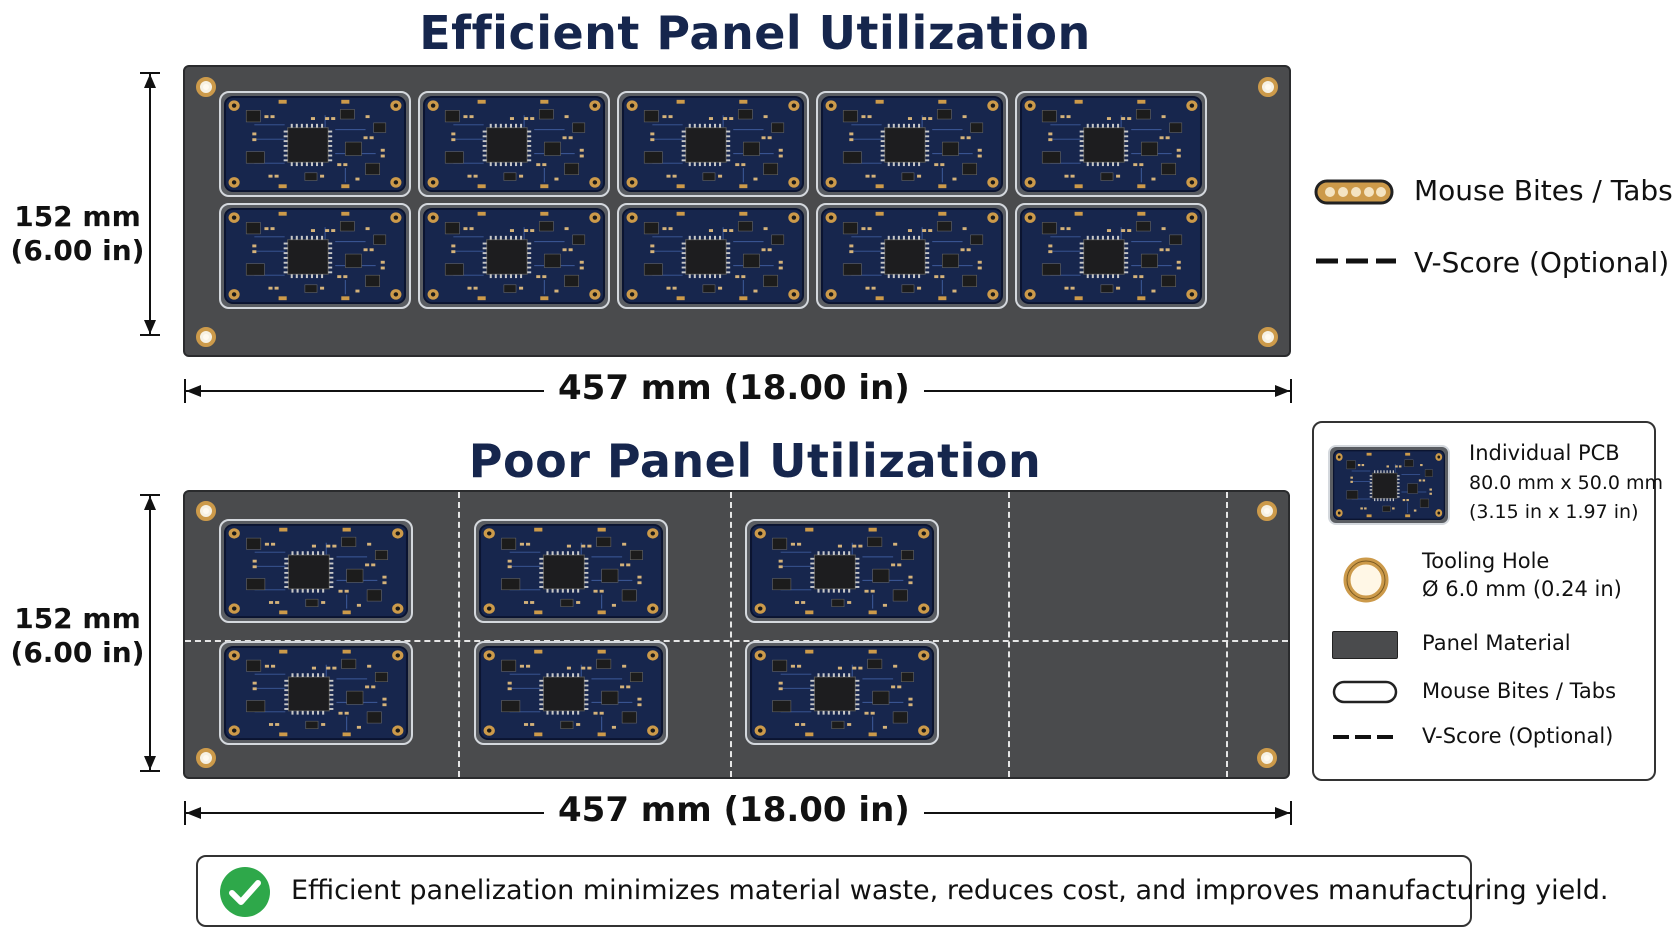 Image resolution: width=1672 pixels, height=941 pixels. Describe the element at coordinates (755, 33) in the screenshot. I see `efficient-title: Efficient Panel Utilization` at that location.